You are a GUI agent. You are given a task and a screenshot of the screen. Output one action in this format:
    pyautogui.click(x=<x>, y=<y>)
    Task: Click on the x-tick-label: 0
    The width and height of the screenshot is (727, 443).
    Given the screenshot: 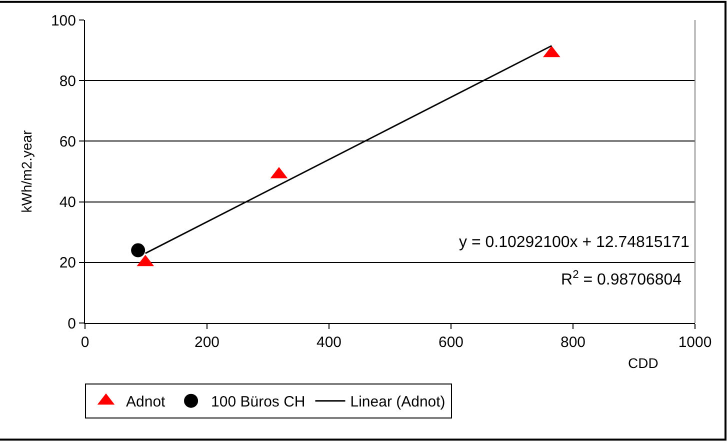 What is the action you would take?
    pyautogui.click(x=85, y=342)
    